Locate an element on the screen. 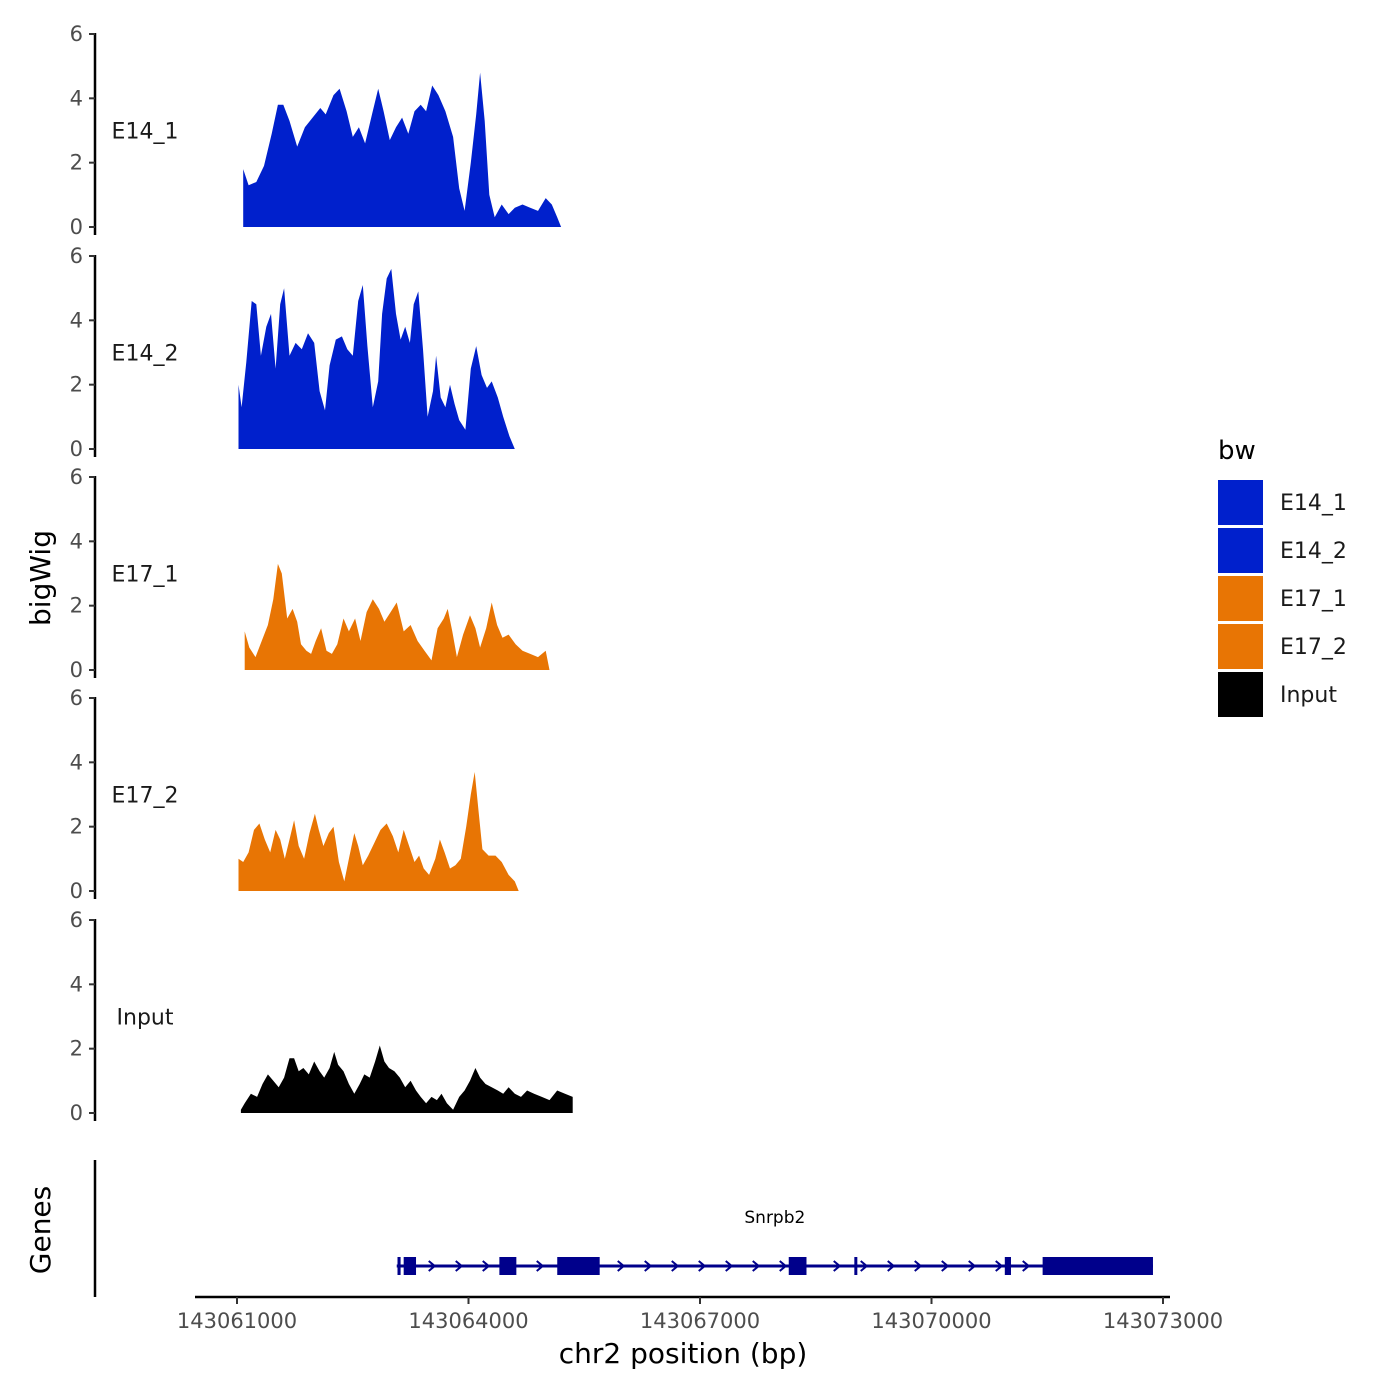  x-tick-label: 143064000 is located at coordinates (468, 1321).